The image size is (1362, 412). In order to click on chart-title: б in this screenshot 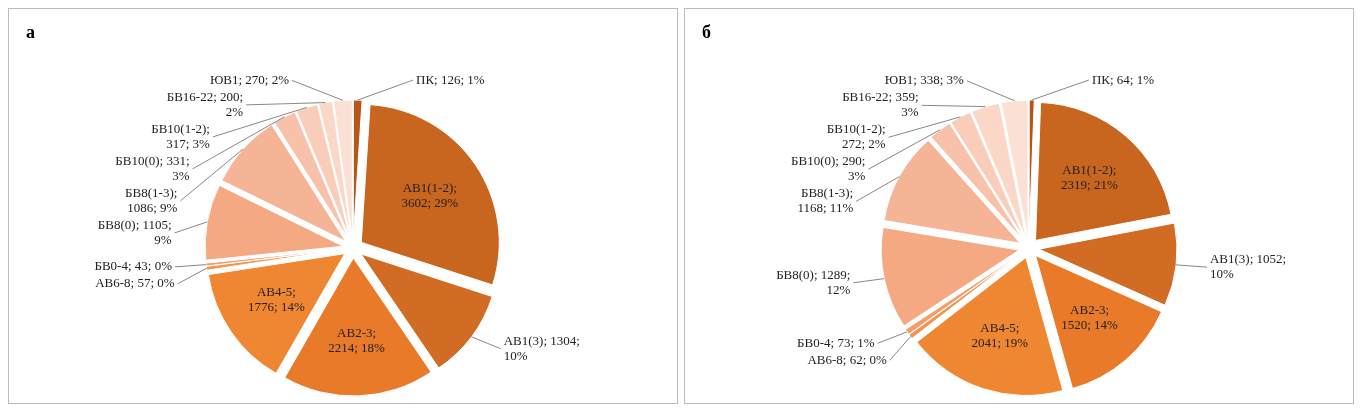, I will do `click(706, 32)`.